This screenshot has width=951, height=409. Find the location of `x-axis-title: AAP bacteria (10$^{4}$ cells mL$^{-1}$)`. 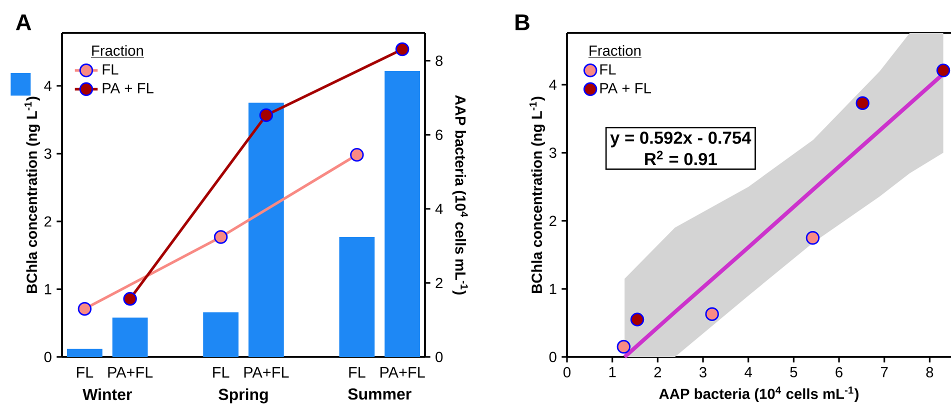

x-axis-title: AAP bacteria (10$^{4}$ cells mL$^{-1}$) is located at coordinates (758, 394).